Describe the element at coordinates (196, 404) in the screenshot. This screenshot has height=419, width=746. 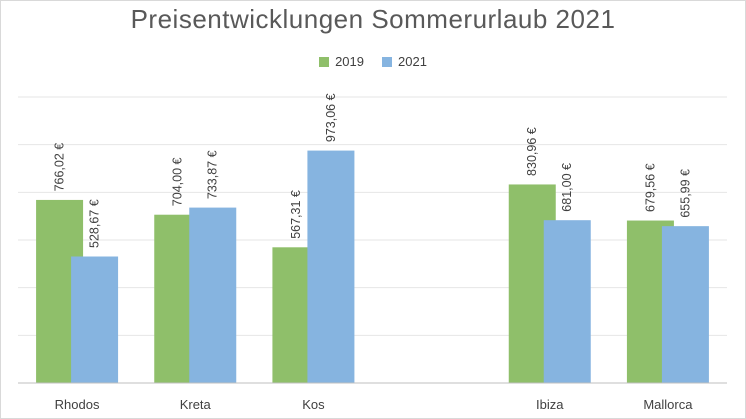
I see `x-tick-label: Kreta` at that location.